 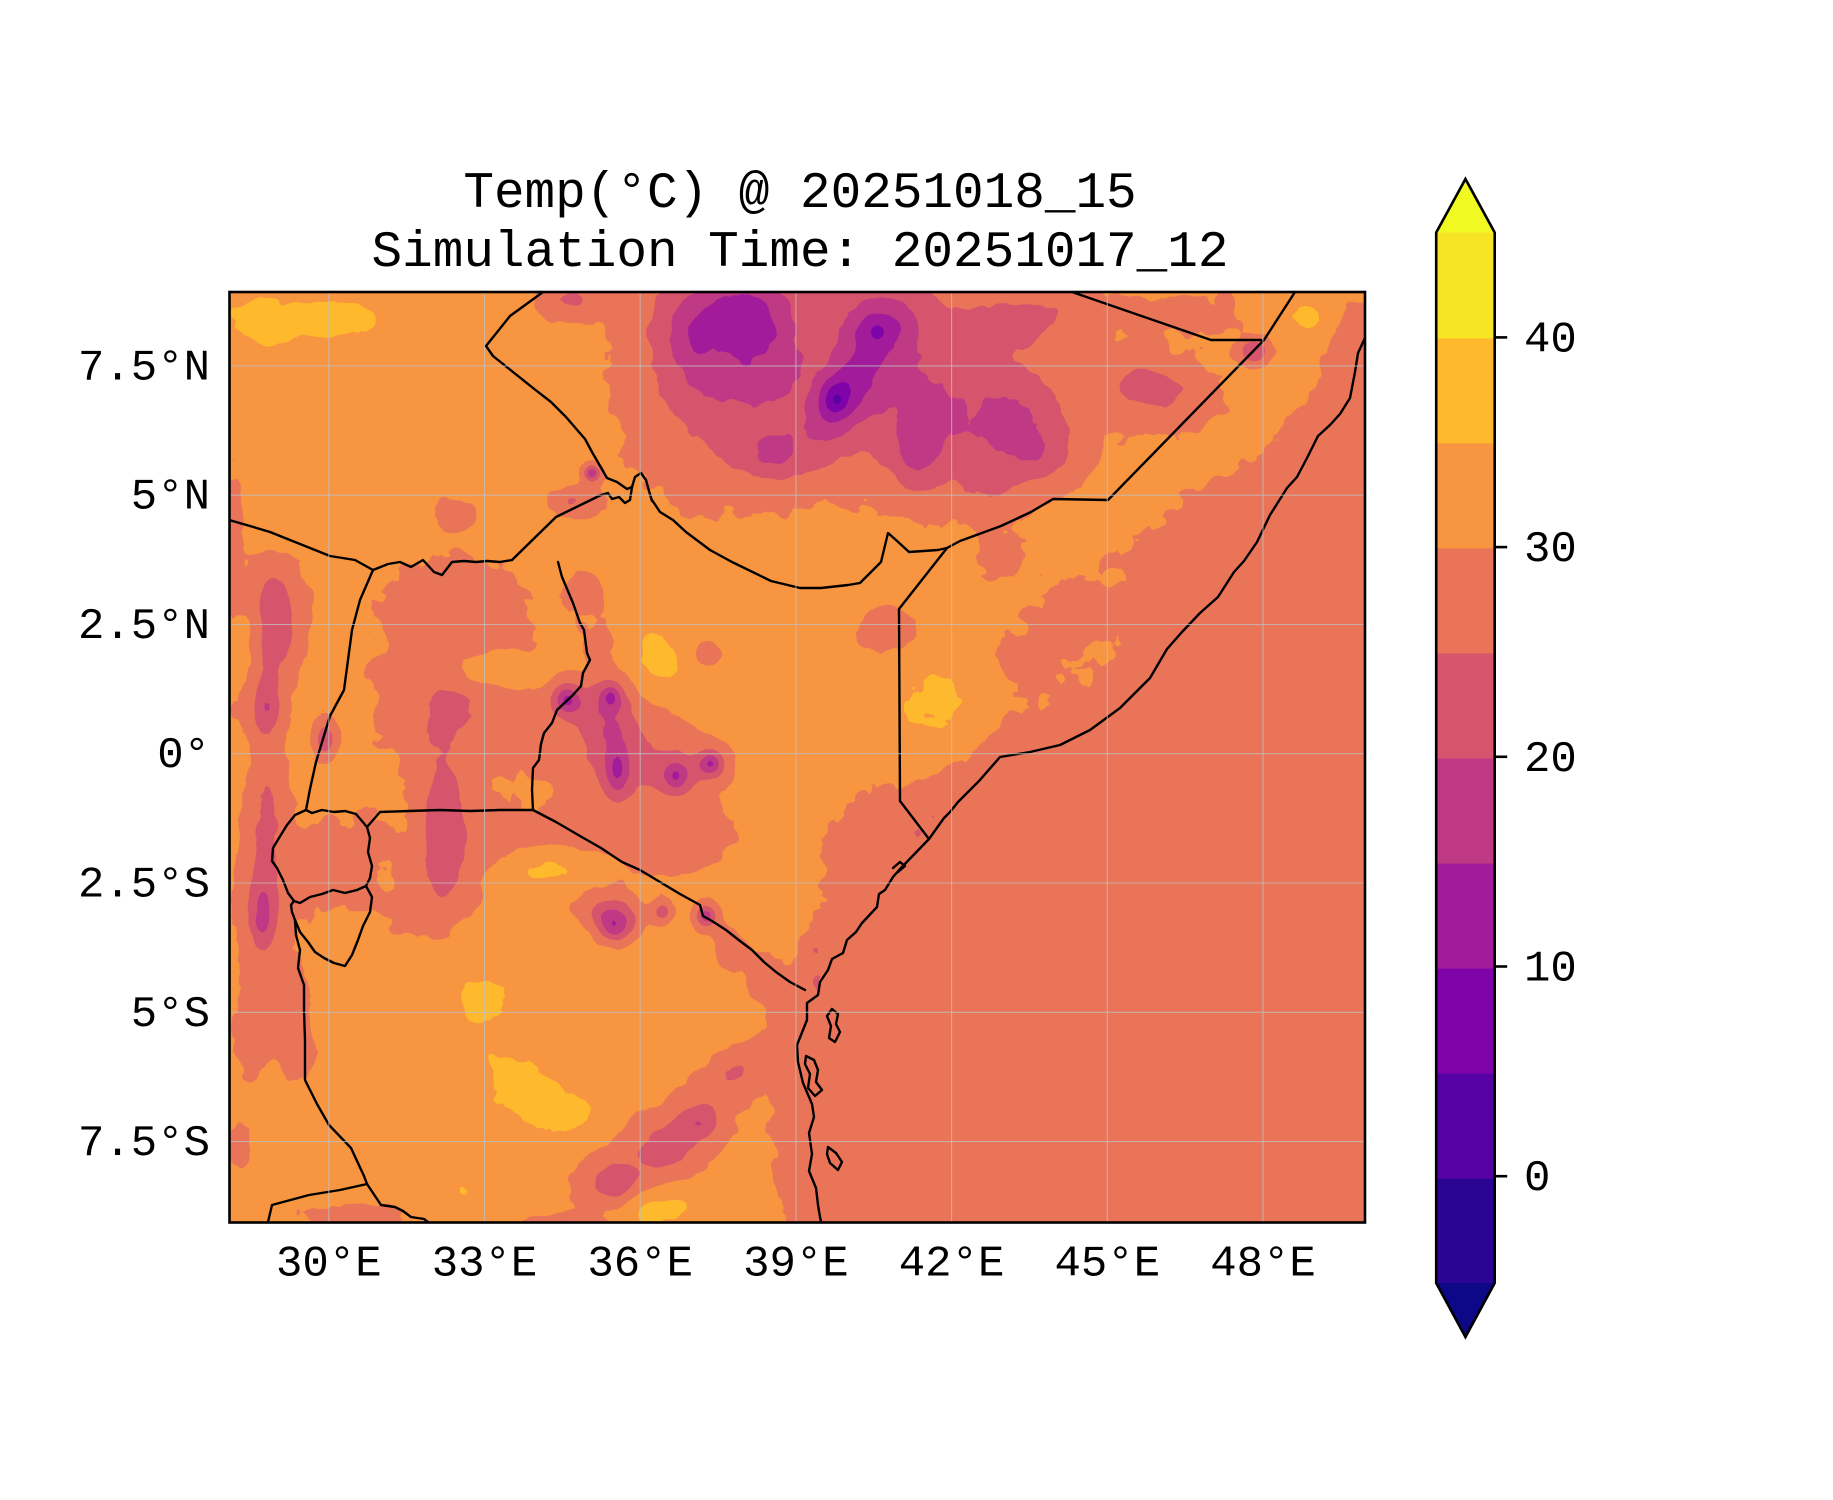 What do you see at coordinates (1107, 1265) in the screenshot?
I see `svg-text: 45°E` at bounding box center [1107, 1265].